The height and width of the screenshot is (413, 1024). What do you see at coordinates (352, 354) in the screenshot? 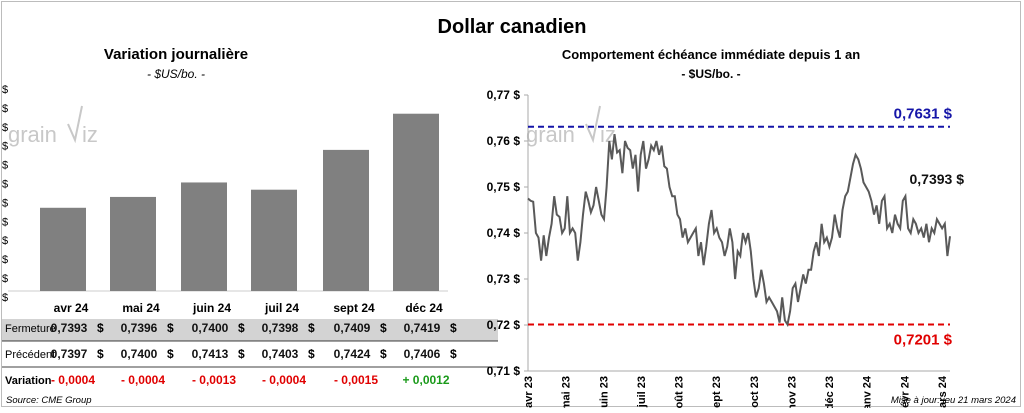
I see `table-cell: 0,7424` at bounding box center [352, 354].